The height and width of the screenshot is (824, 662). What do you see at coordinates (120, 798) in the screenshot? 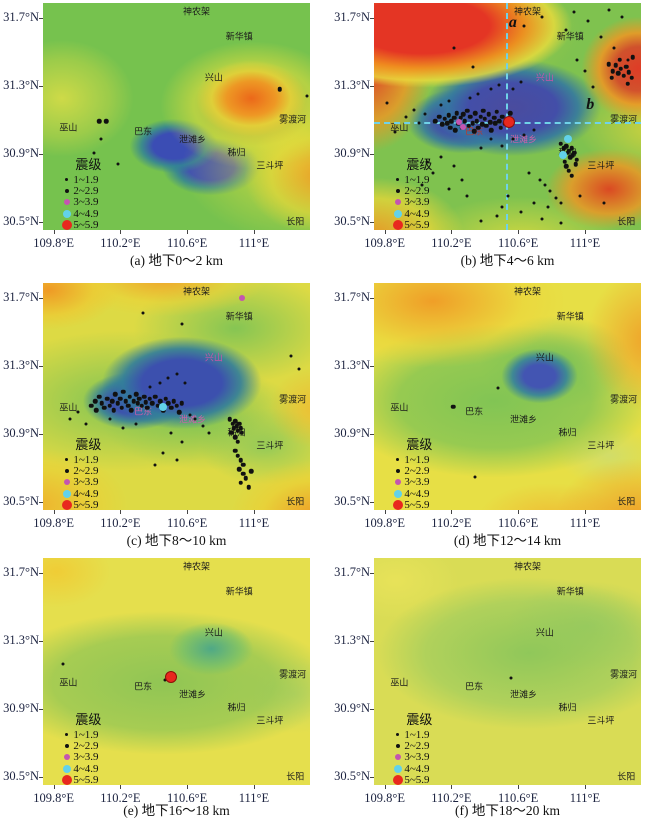
I see `x-tick-label: 110.2°E` at bounding box center [120, 798].